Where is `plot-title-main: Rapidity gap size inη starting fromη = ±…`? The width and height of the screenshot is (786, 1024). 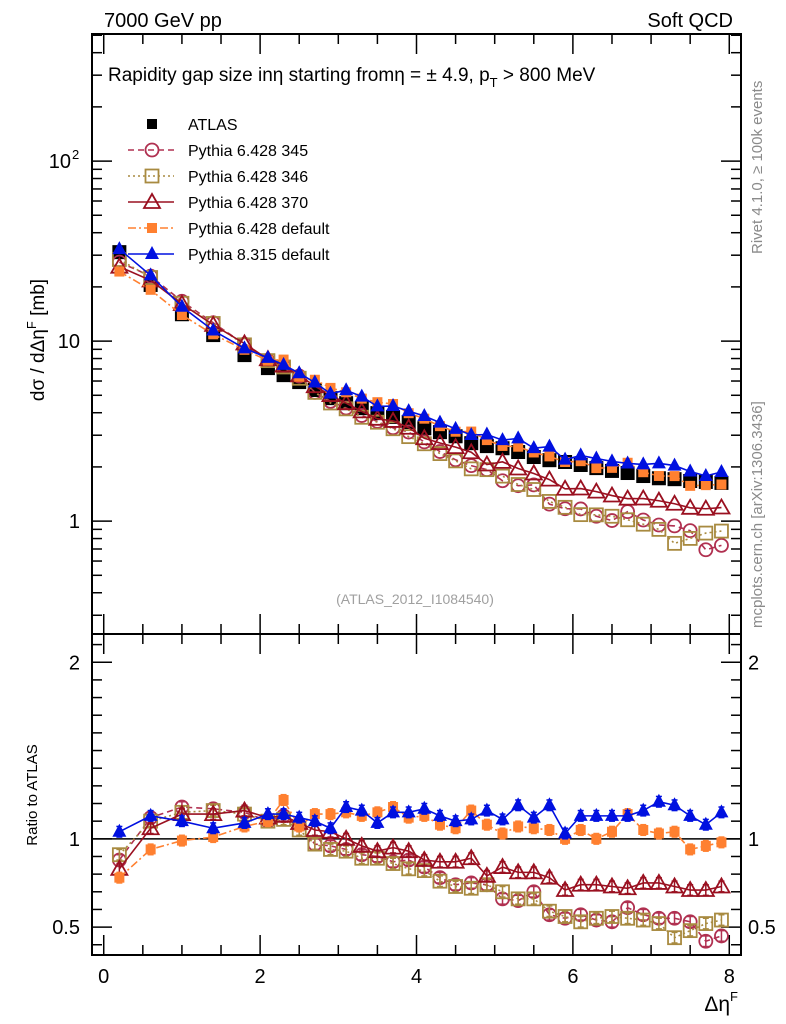 plot-title-main: Rapidity gap size inη starting fromη = ±… is located at coordinates (299, 75).